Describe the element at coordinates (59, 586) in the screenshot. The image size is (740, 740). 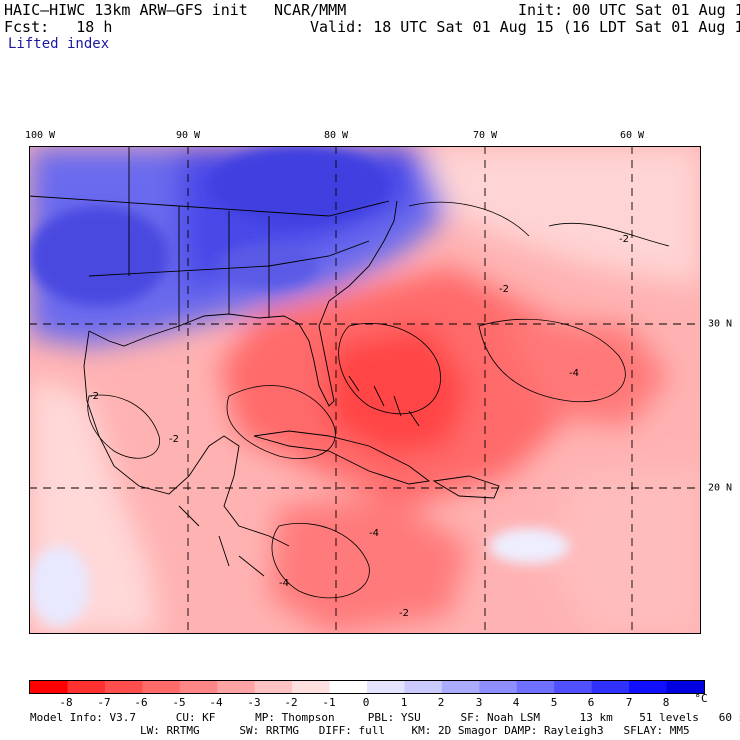
I see `neutral-patch-pacific` at that location.